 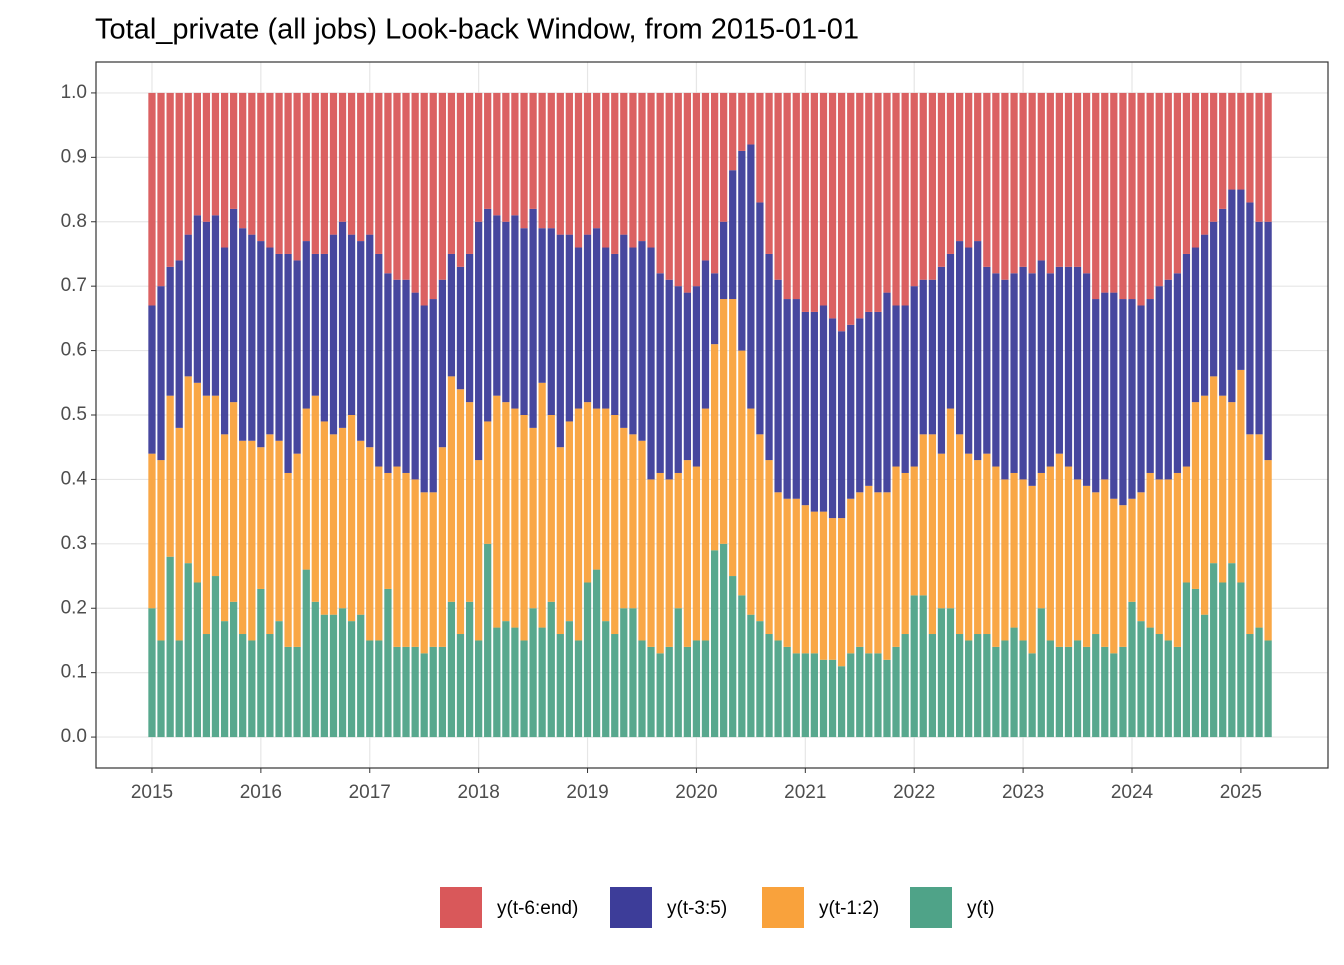 What do you see at coordinates (631, 907) in the screenshot?
I see `legend-key` at bounding box center [631, 907].